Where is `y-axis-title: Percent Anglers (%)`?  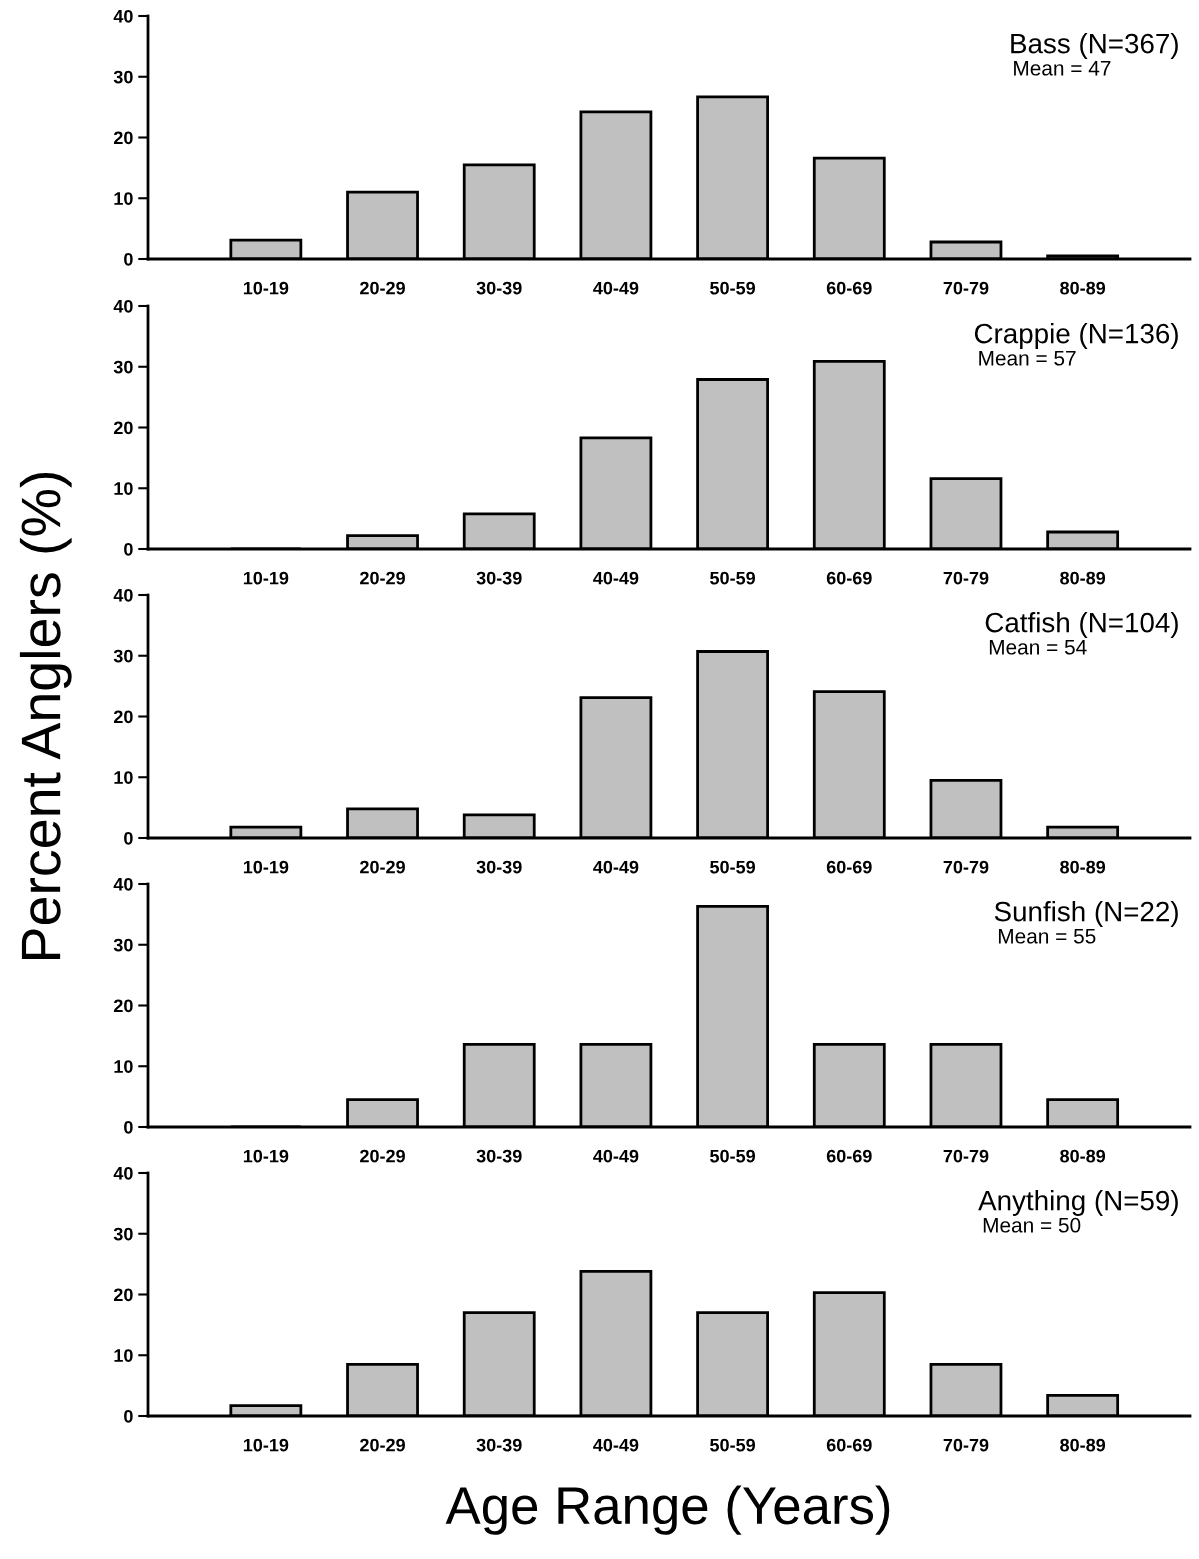 y-axis-title: Percent Anglers (%) is located at coordinates (45, 715).